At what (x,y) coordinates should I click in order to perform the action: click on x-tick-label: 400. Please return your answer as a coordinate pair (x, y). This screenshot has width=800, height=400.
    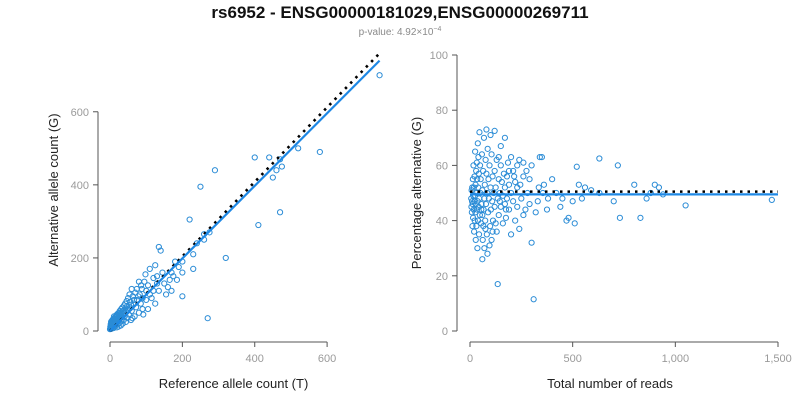
    Looking at the image, I should click on (255, 359).